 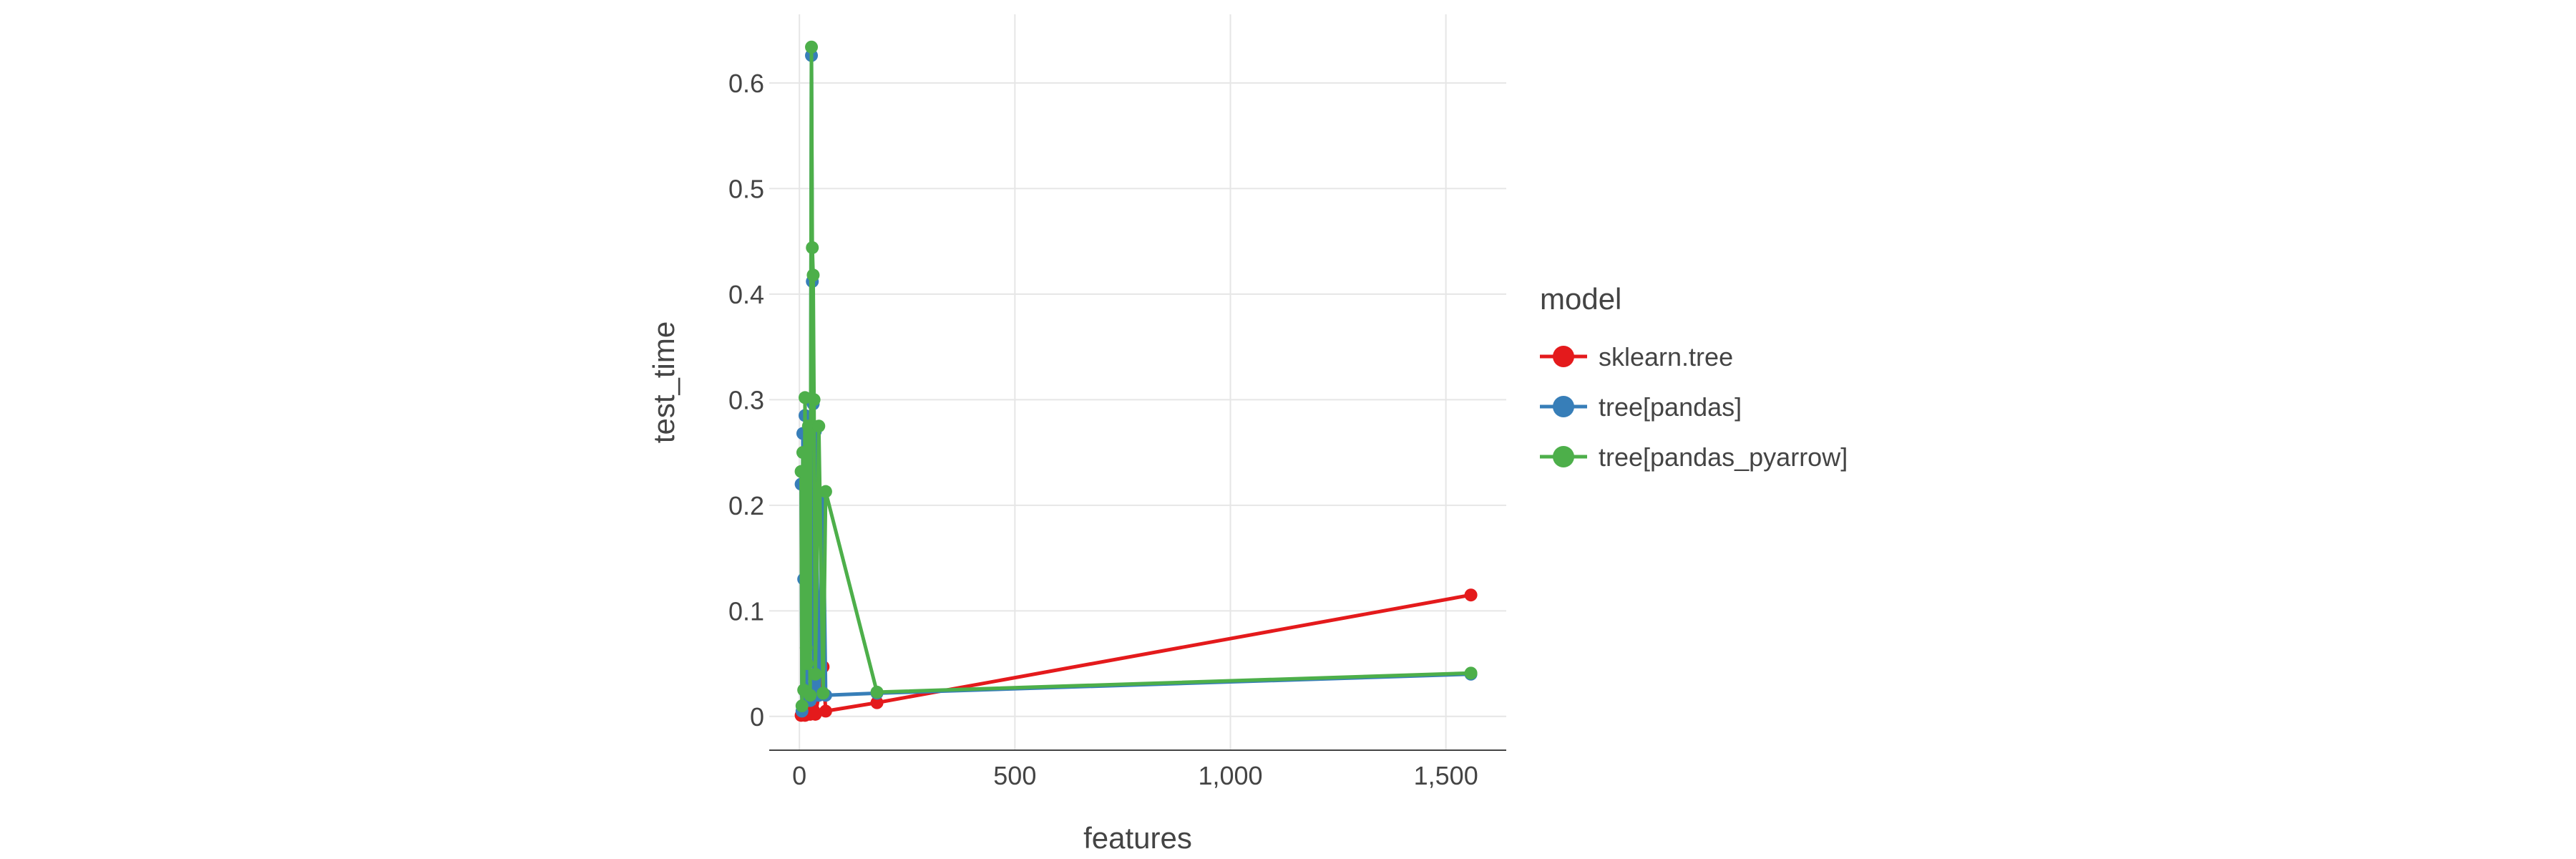 What do you see at coordinates (799, 775) in the screenshot?
I see `x-tick-label: 0` at bounding box center [799, 775].